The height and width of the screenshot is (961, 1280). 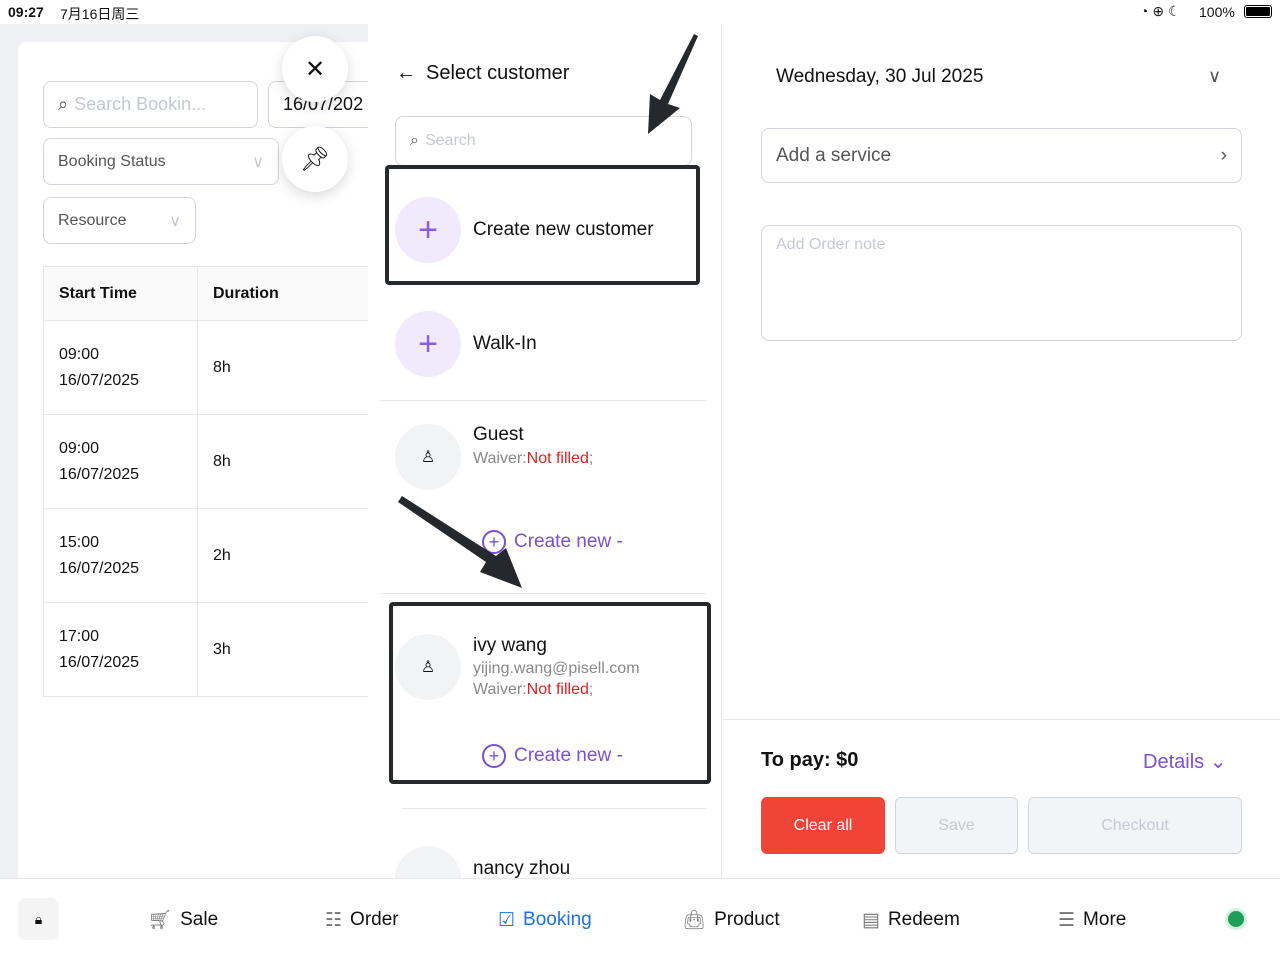 What do you see at coordinates (880, 76) in the screenshot?
I see `order-date: Wednesday, 30 Jul 2025` at bounding box center [880, 76].